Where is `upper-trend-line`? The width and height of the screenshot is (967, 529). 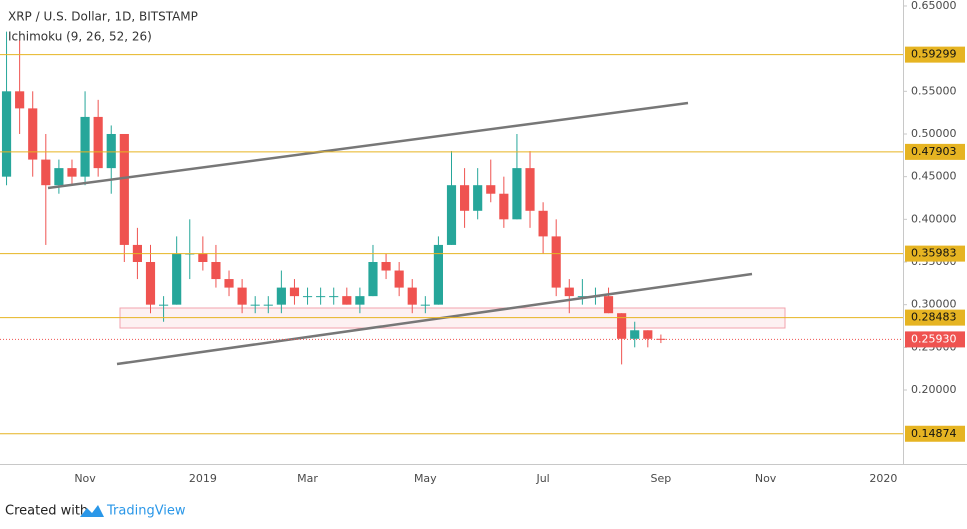 upper-trend-line is located at coordinates (368, 145).